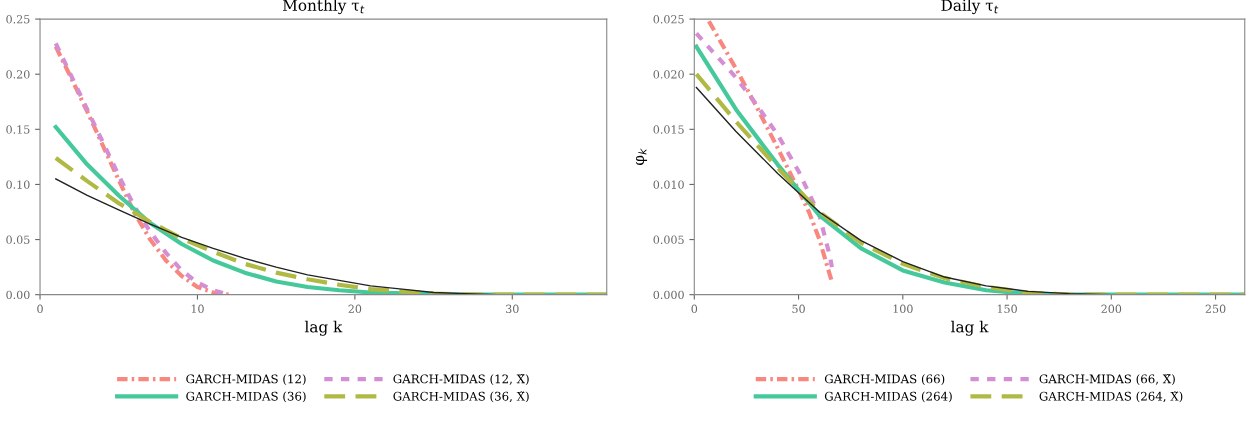  What do you see at coordinates (197, 308) in the screenshot?
I see `x-tick-label: 10` at bounding box center [197, 308].